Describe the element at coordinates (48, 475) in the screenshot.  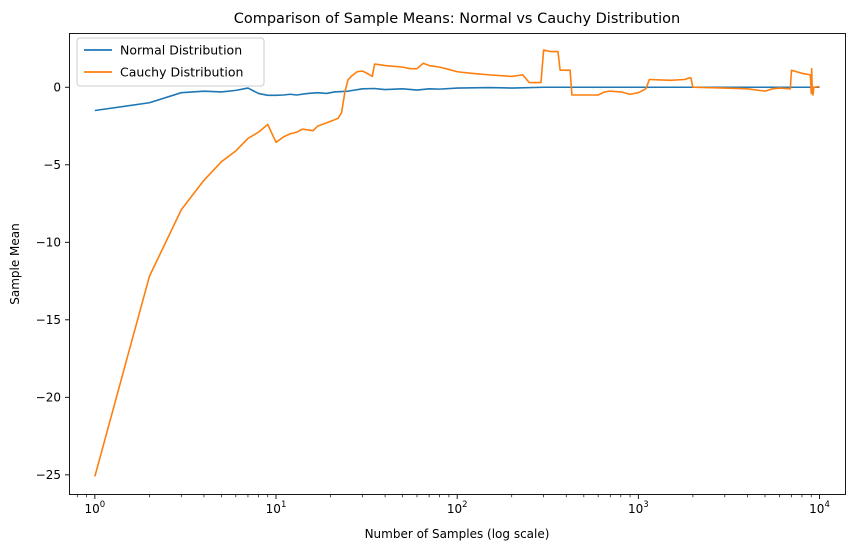
I see `y-tick-label: −25` at that location.